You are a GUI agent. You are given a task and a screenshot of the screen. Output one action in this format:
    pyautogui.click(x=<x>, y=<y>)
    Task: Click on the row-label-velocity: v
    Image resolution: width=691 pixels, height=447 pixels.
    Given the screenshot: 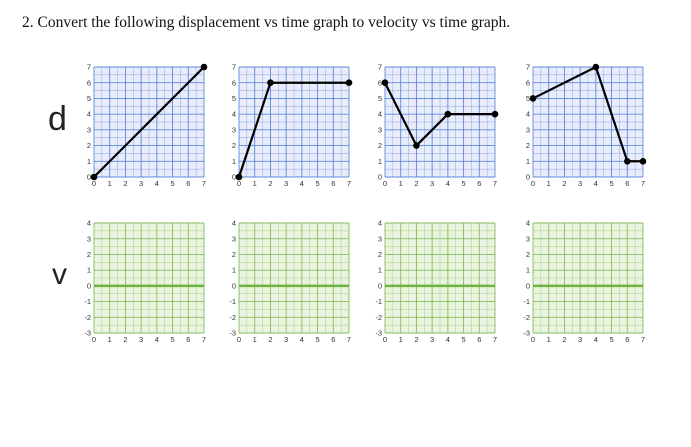 What is the action you would take?
    pyautogui.click(x=59, y=274)
    